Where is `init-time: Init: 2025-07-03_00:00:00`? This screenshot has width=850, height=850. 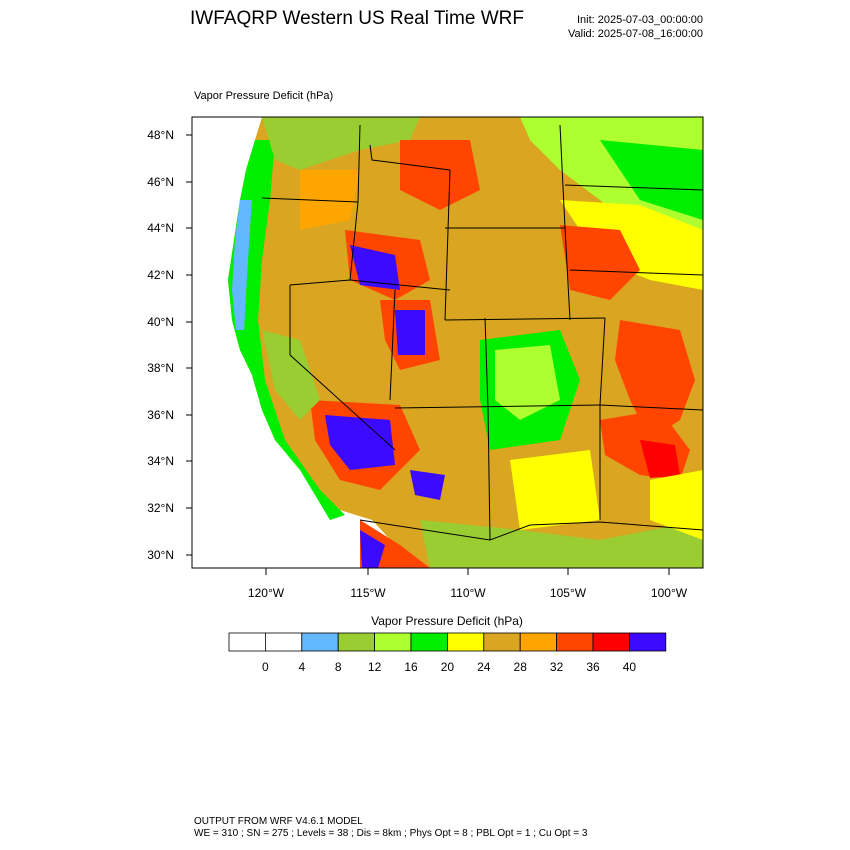
init-time: Init: 2025-07-03_00:00:00 is located at coordinates (640, 20).